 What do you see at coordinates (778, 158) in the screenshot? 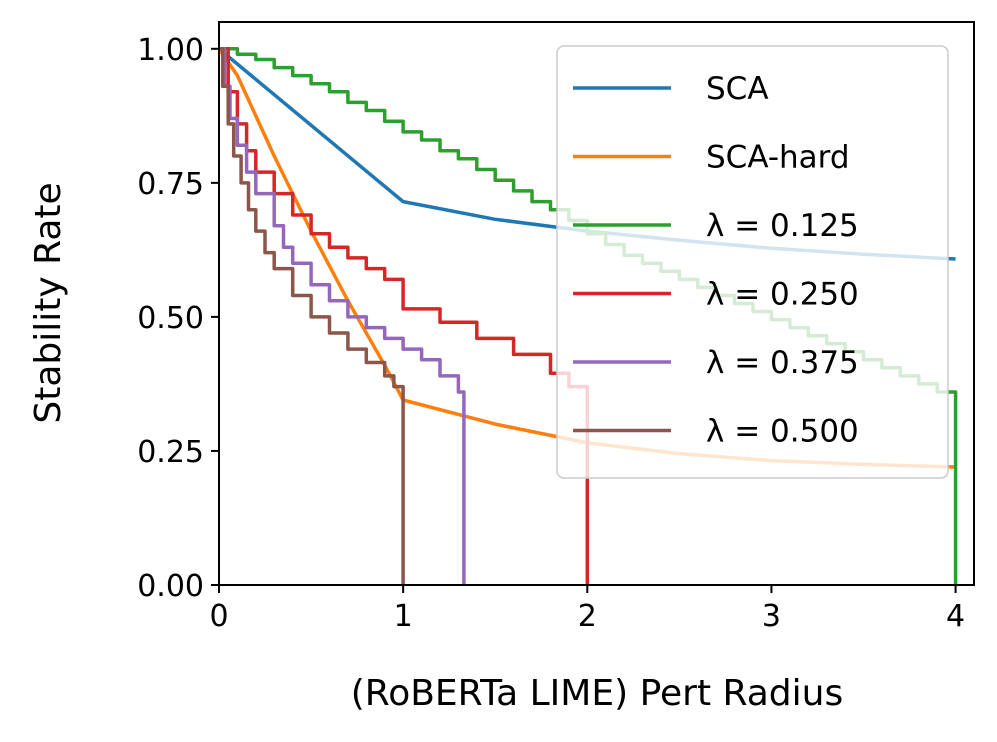
I see `legend-label: SCA-hard` at bounding box center [778, 158].